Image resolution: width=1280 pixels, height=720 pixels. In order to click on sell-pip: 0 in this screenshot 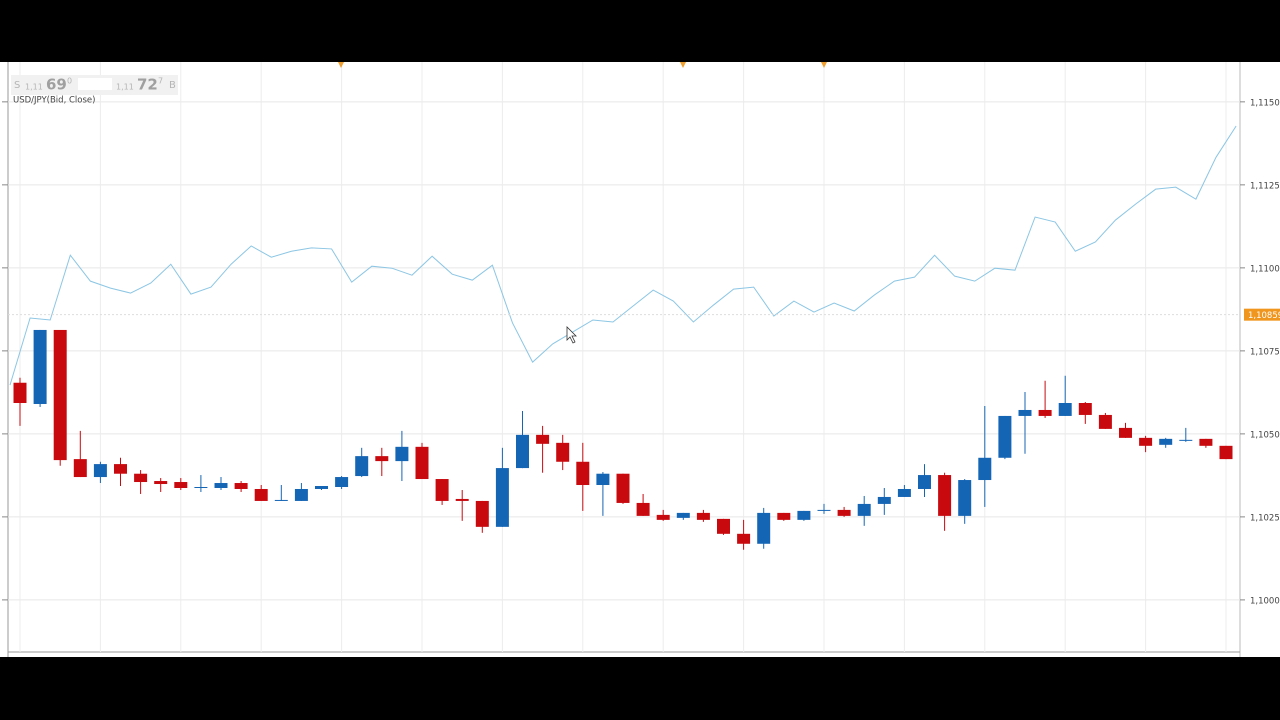, I will do `click(69, 81)`.